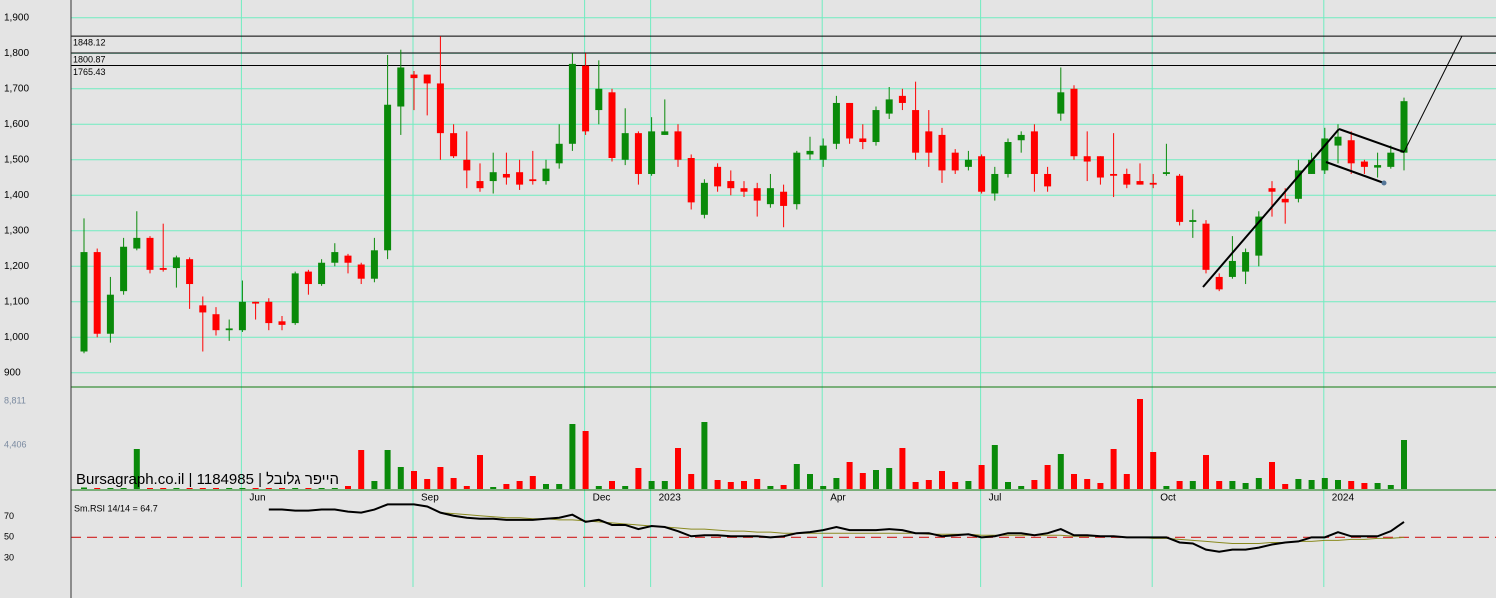 Image resolution: width=1496 pixels, height=598 pixels. I want to click on level-label: 1800.87, so click(89, 59).